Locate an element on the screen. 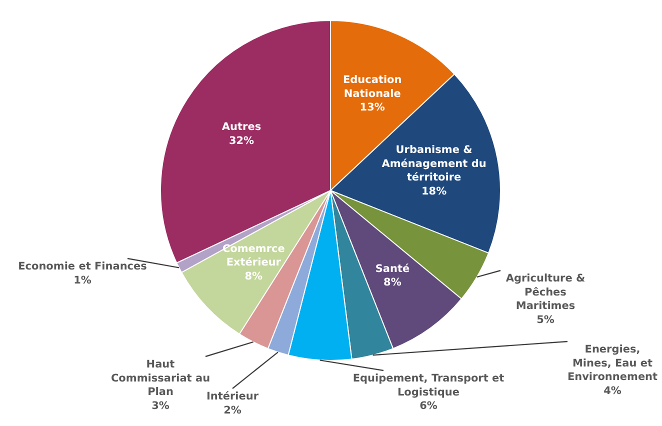 This screenshot has width=662, height=426. data-label: 5% is located at coordinates (545, 320).